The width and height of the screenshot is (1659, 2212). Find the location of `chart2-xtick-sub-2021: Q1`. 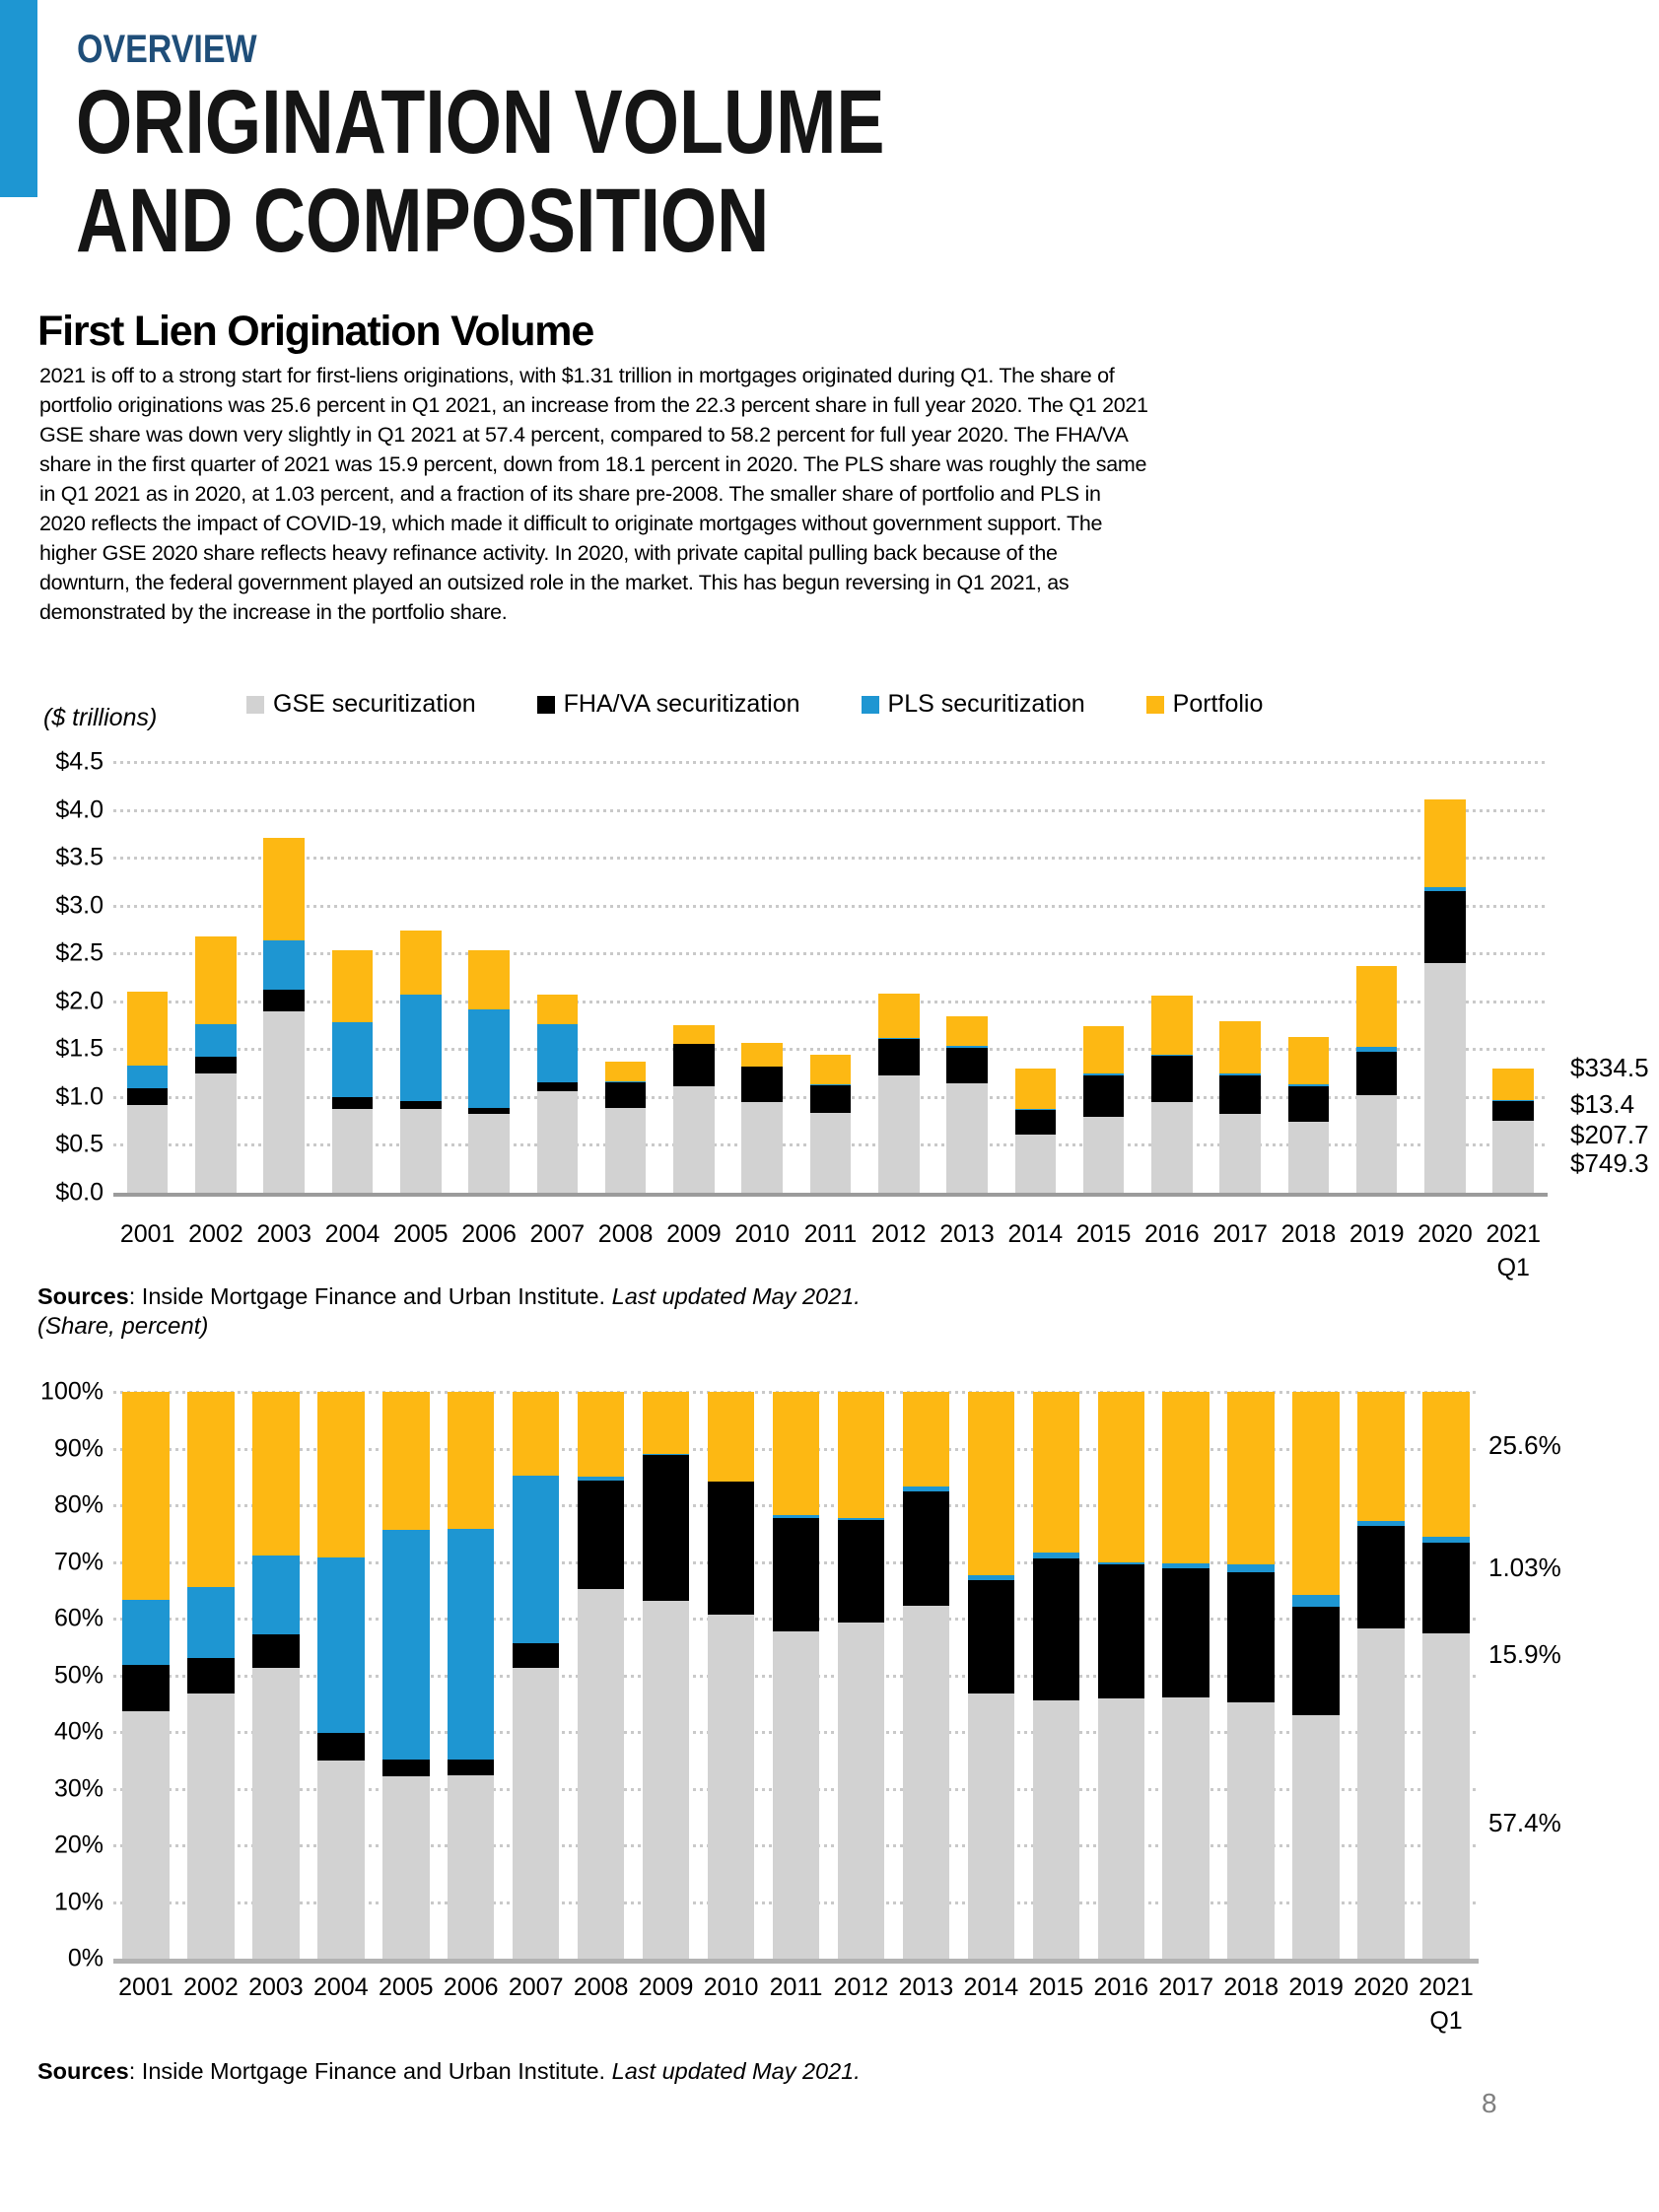

chart2-xtick-sub-2021: Q1 is located at coordinates (1446, 2021).